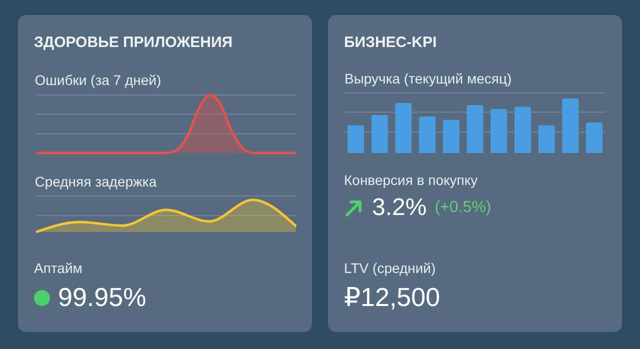 The image size is (640, 349). I want to click on text: ЗДОРОВЬЕ ПРИЛОЖЕНИЯ, so click(133, 42).